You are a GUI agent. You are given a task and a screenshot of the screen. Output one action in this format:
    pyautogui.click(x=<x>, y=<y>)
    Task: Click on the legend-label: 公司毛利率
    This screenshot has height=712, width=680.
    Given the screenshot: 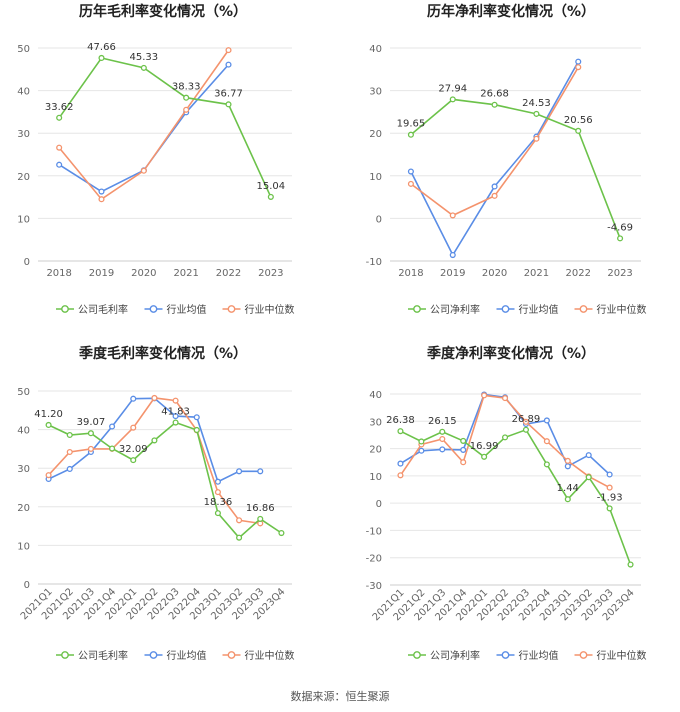 What is the action you would take?
    pyautogui.click(x=103, y=309)
    